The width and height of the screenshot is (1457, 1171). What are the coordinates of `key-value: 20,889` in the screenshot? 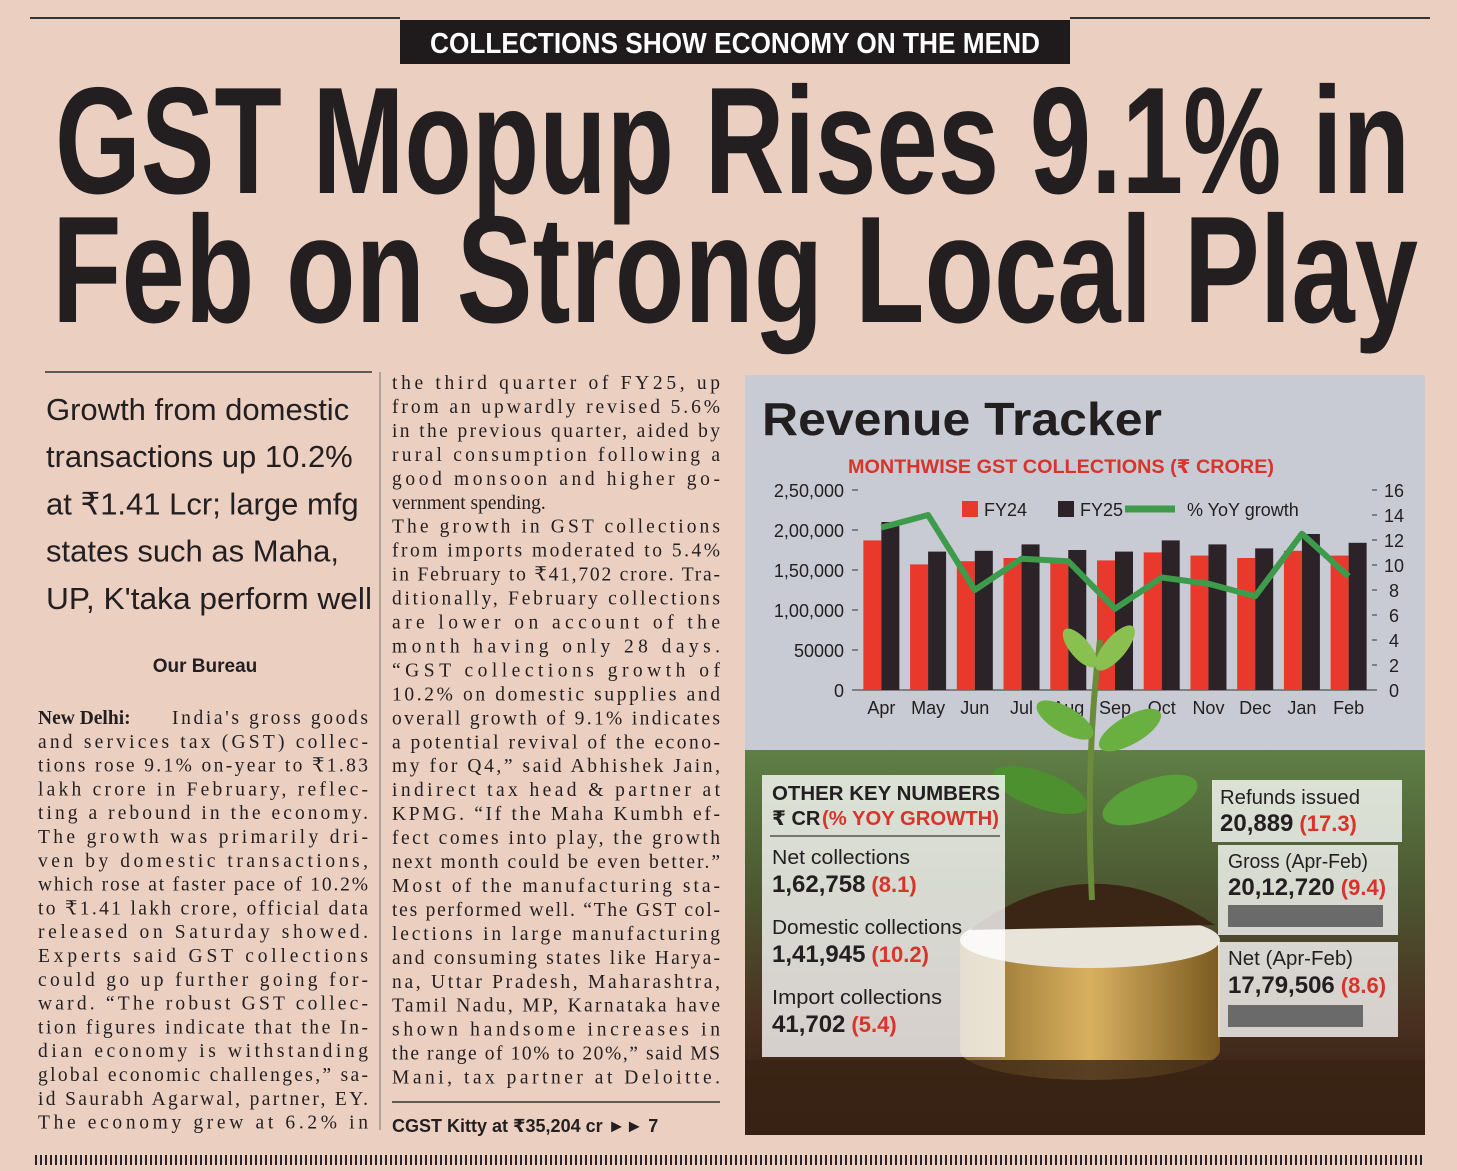 It's located at (1256, 823).